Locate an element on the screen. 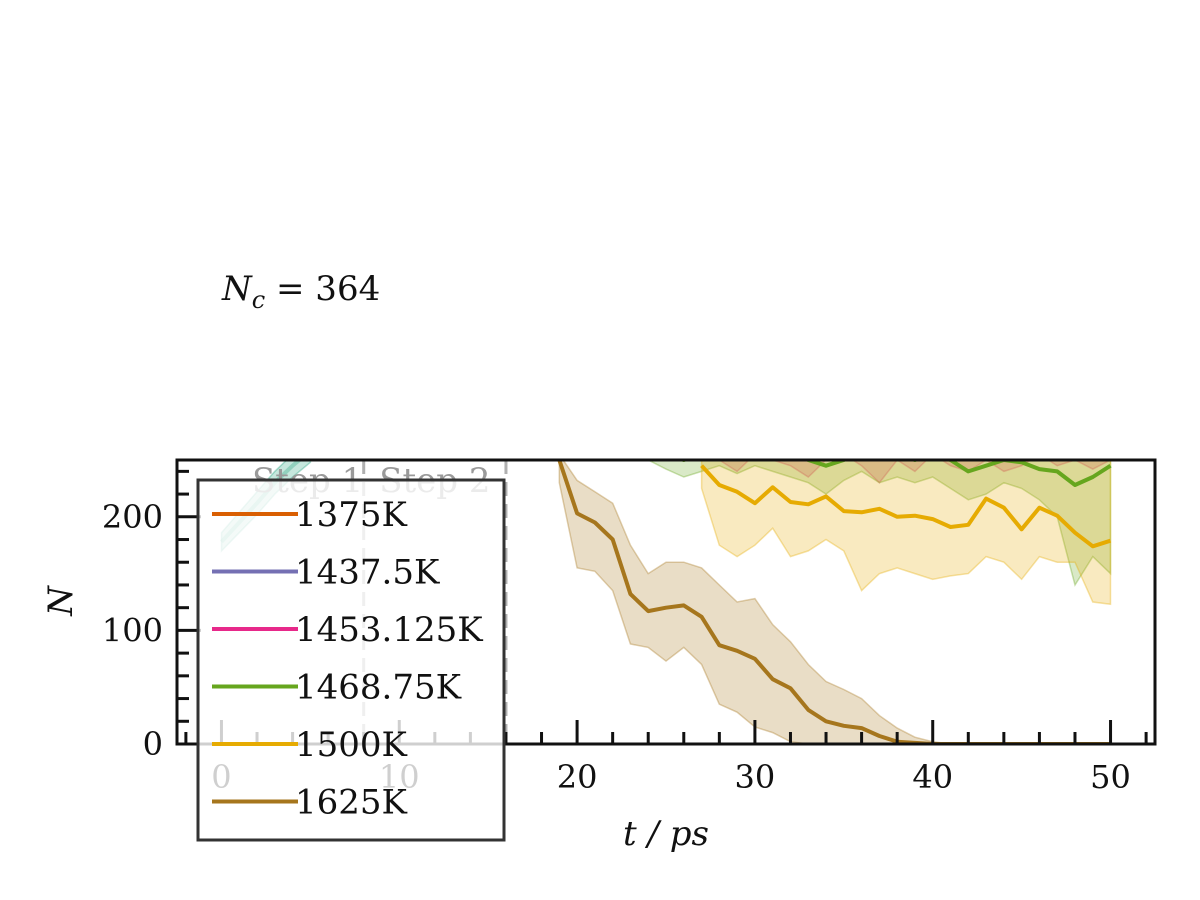  x-tick-label: 20 is located at coordinates (577, 777).